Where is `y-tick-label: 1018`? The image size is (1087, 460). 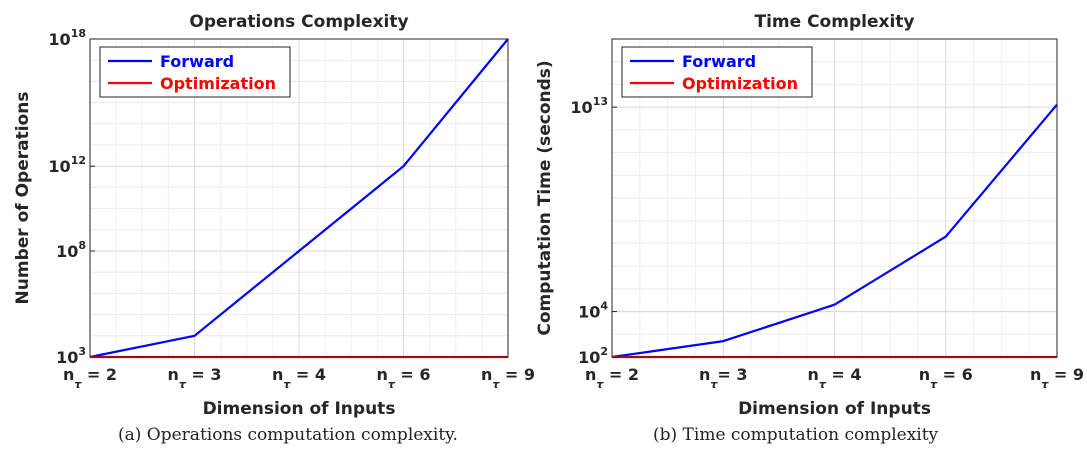 y-tick-label: 1018 is located at coordinates (67, 38).